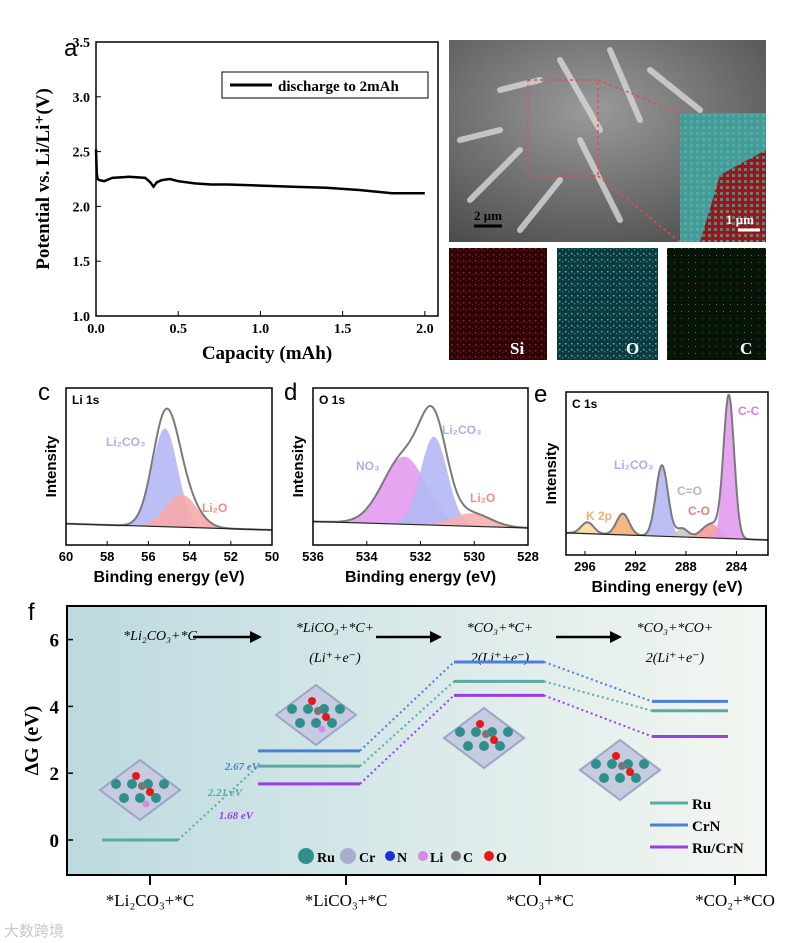 This screenshot has width=798, height=943. Describe the element at coordinates (71, 48) in the screenshot. I see `panel-label-a: a` at that location.